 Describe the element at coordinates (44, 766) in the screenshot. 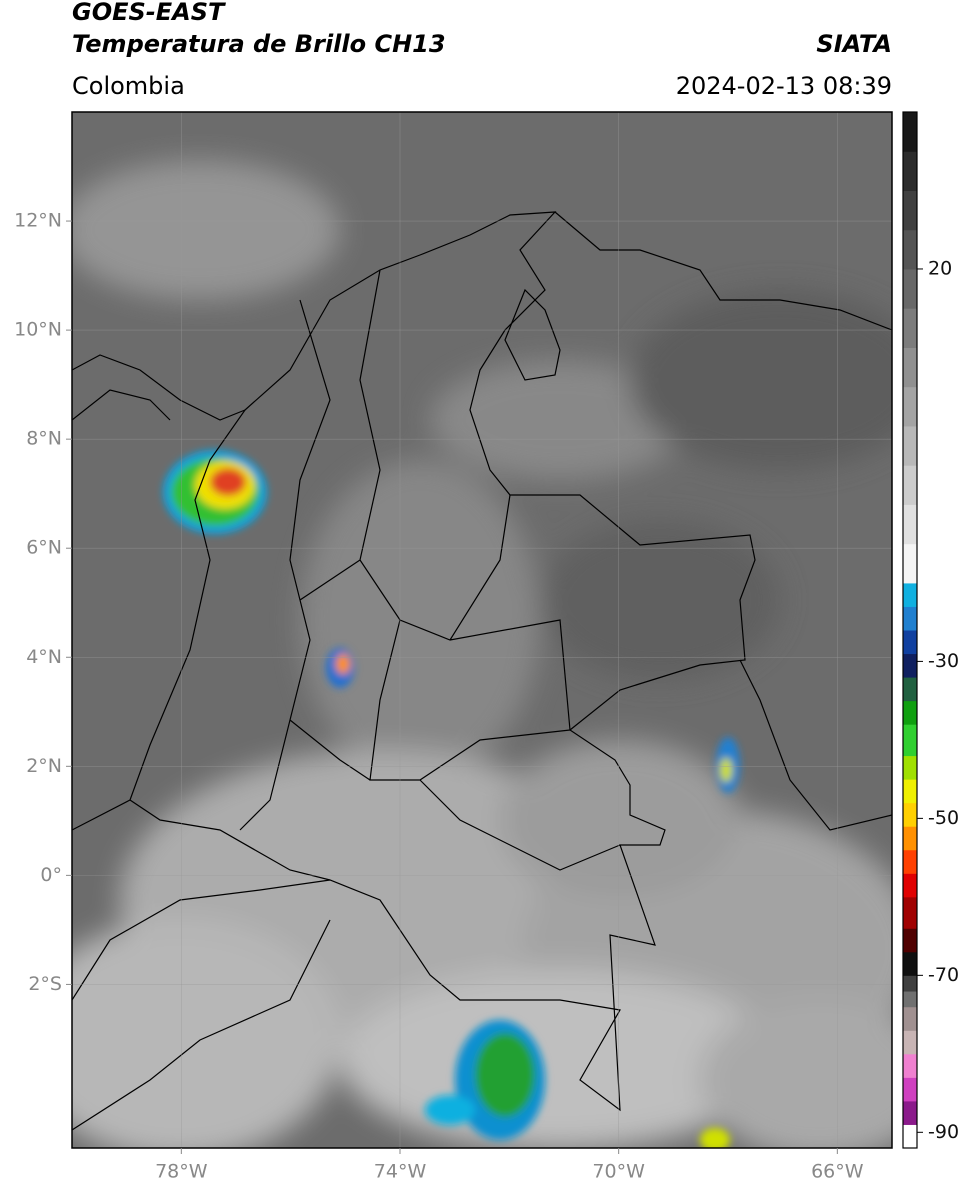

I see `y-tick-label: 2°N` at that location.